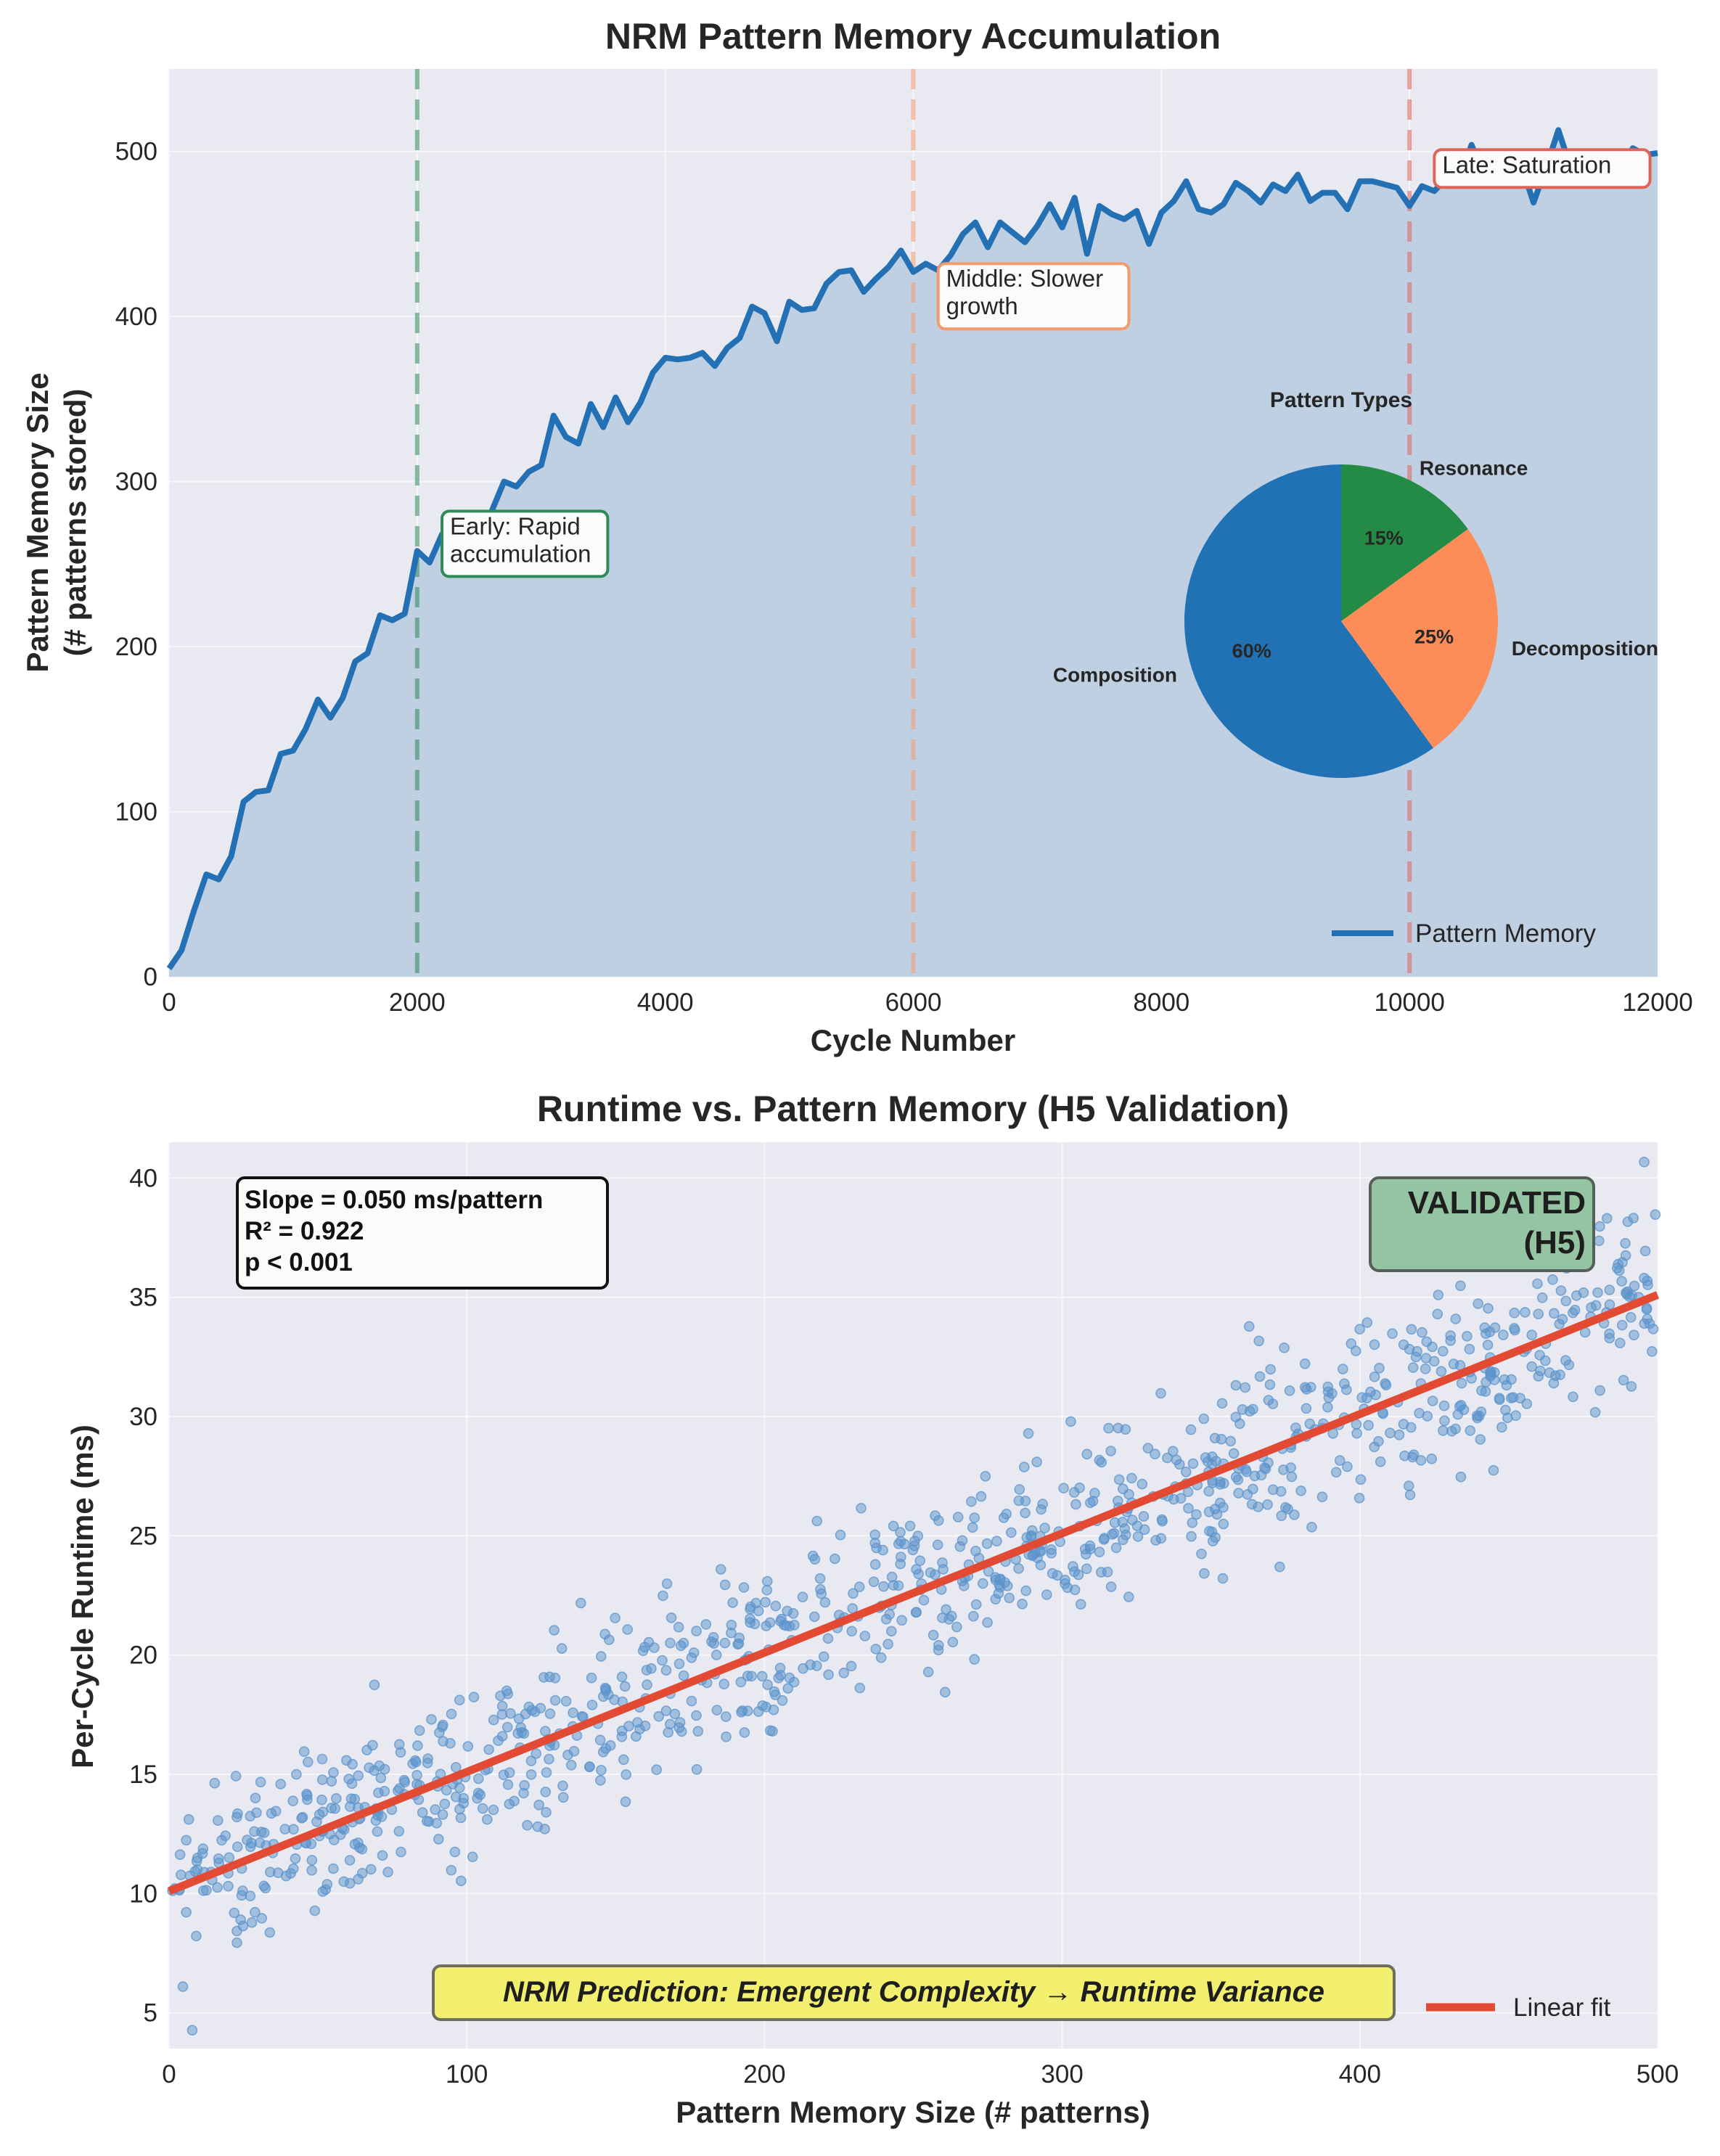 Image resolution: width=1720 pixels, height=2156 pixels. What do you see at coordinates (417, 1002) in the screenshot?
I see `top-x-tick-label: 2000` at bounding box center [417, 1002].